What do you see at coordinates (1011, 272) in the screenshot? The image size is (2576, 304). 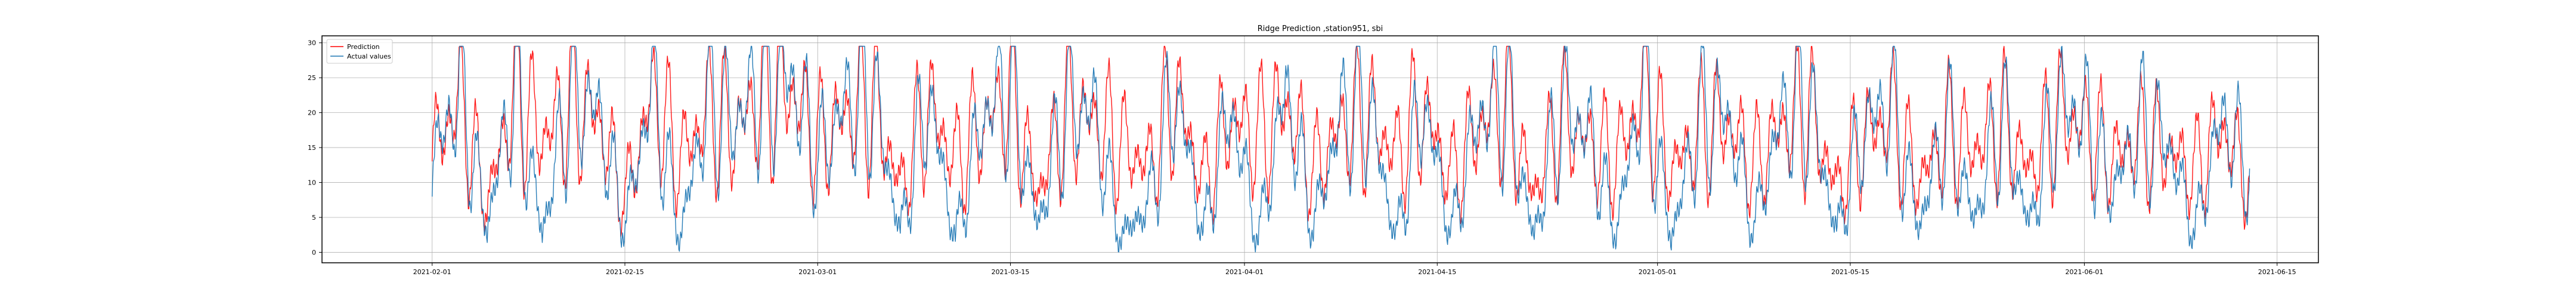 I see `x-tick-label: 2021-03-15` at bounding box center [1011, 272].